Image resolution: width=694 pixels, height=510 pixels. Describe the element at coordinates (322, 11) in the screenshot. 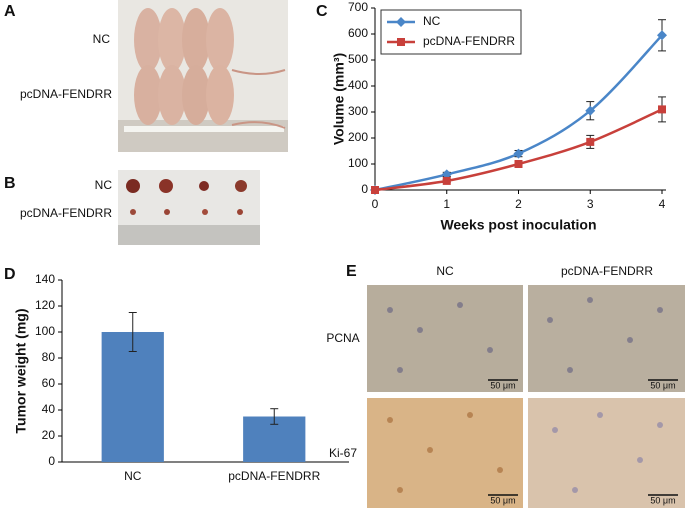

I see `panel-label: C` at that location.